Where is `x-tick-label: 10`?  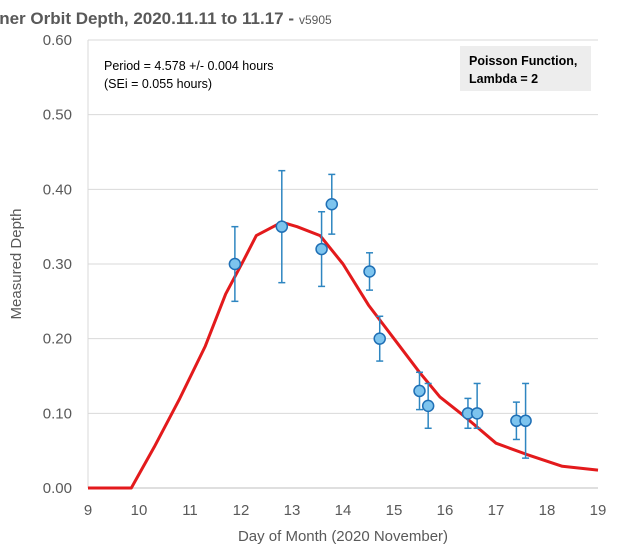 x-tick-label: 10 is located at coordinates (139, 510).